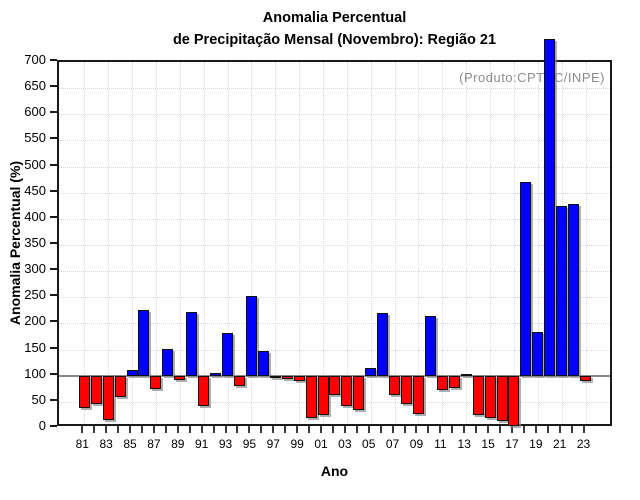 The height and width of the screenshot is (500, 640). What do you see at coordinates (419, 243) in the screenshot?
I see `v-gridline-2009` at bounding box center [419, 243].